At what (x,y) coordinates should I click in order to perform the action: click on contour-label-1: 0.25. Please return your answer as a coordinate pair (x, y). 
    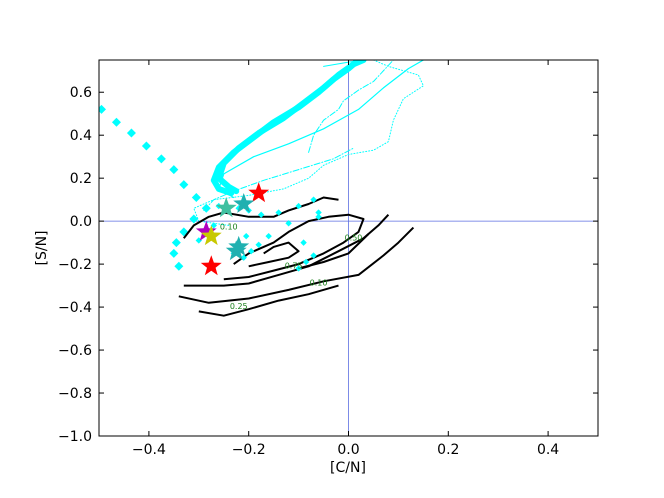
    Looking at the image, I should click on (239, 306).